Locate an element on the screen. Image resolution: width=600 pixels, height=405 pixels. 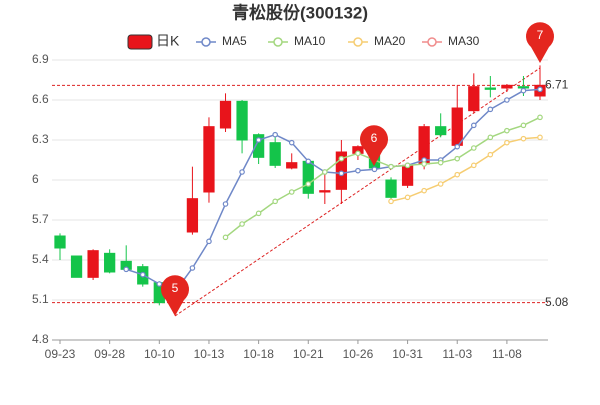
marker-pin is located at coordinates (374, 145).